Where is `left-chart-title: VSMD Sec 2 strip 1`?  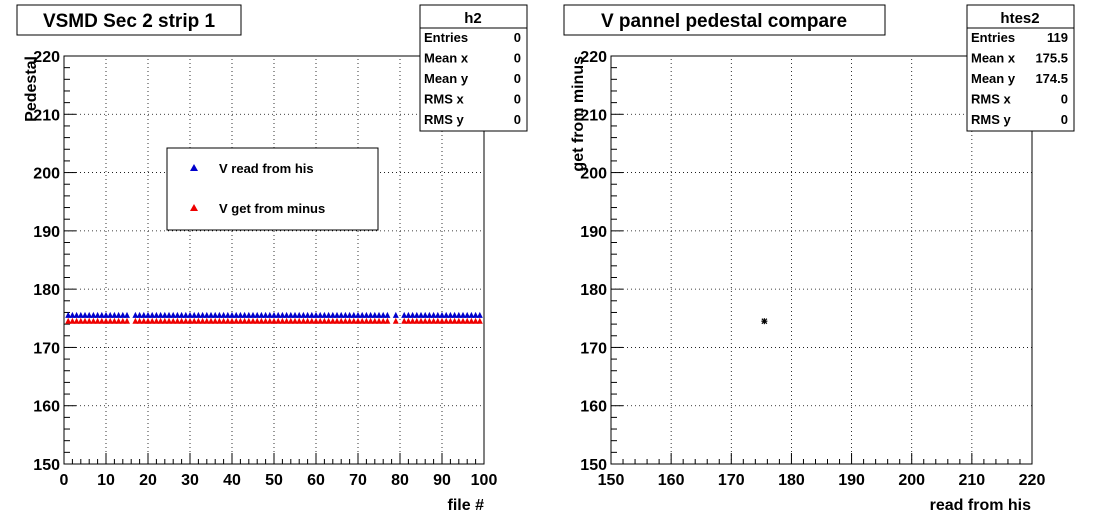
left-chart-title: VSMD Sec 2 strip 1 is located at coordinates (129, 21).